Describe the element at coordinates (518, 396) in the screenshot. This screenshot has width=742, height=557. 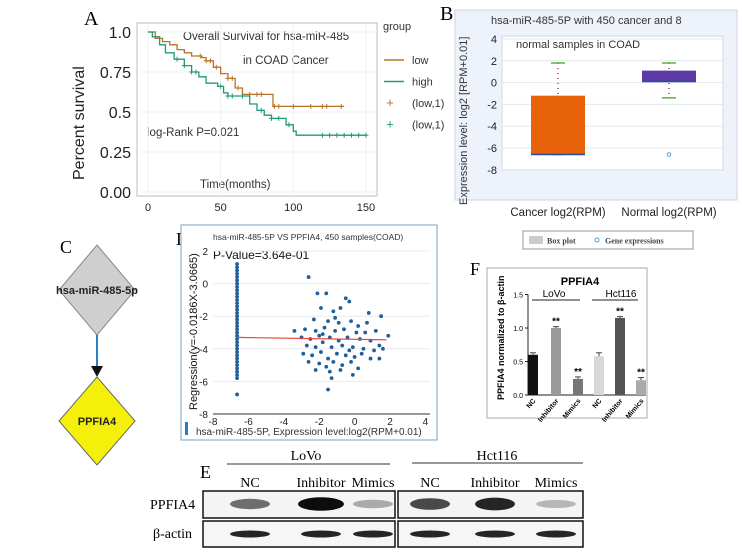
I see `y-tick-label: 0.0` at that location.